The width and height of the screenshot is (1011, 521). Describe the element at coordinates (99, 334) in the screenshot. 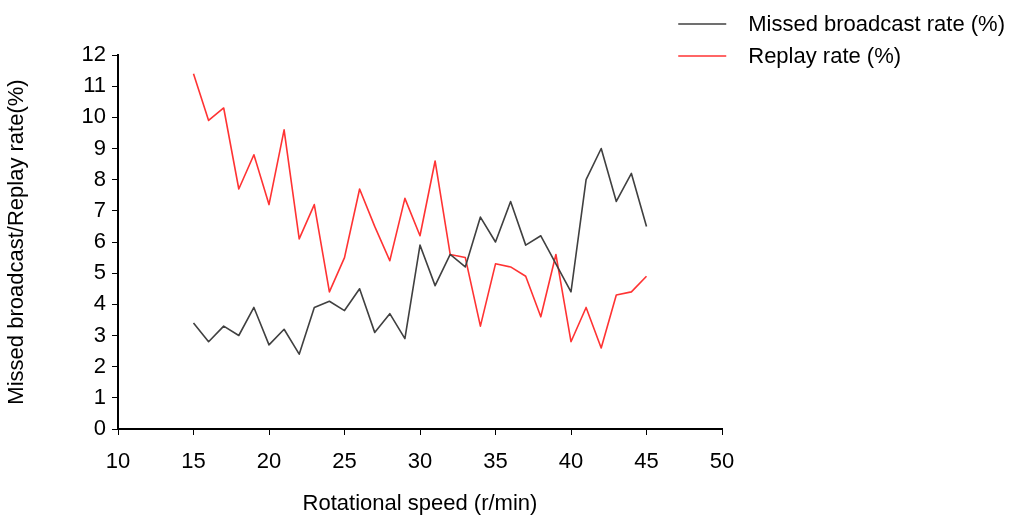

I see `y-tick-label: 3` at that location.